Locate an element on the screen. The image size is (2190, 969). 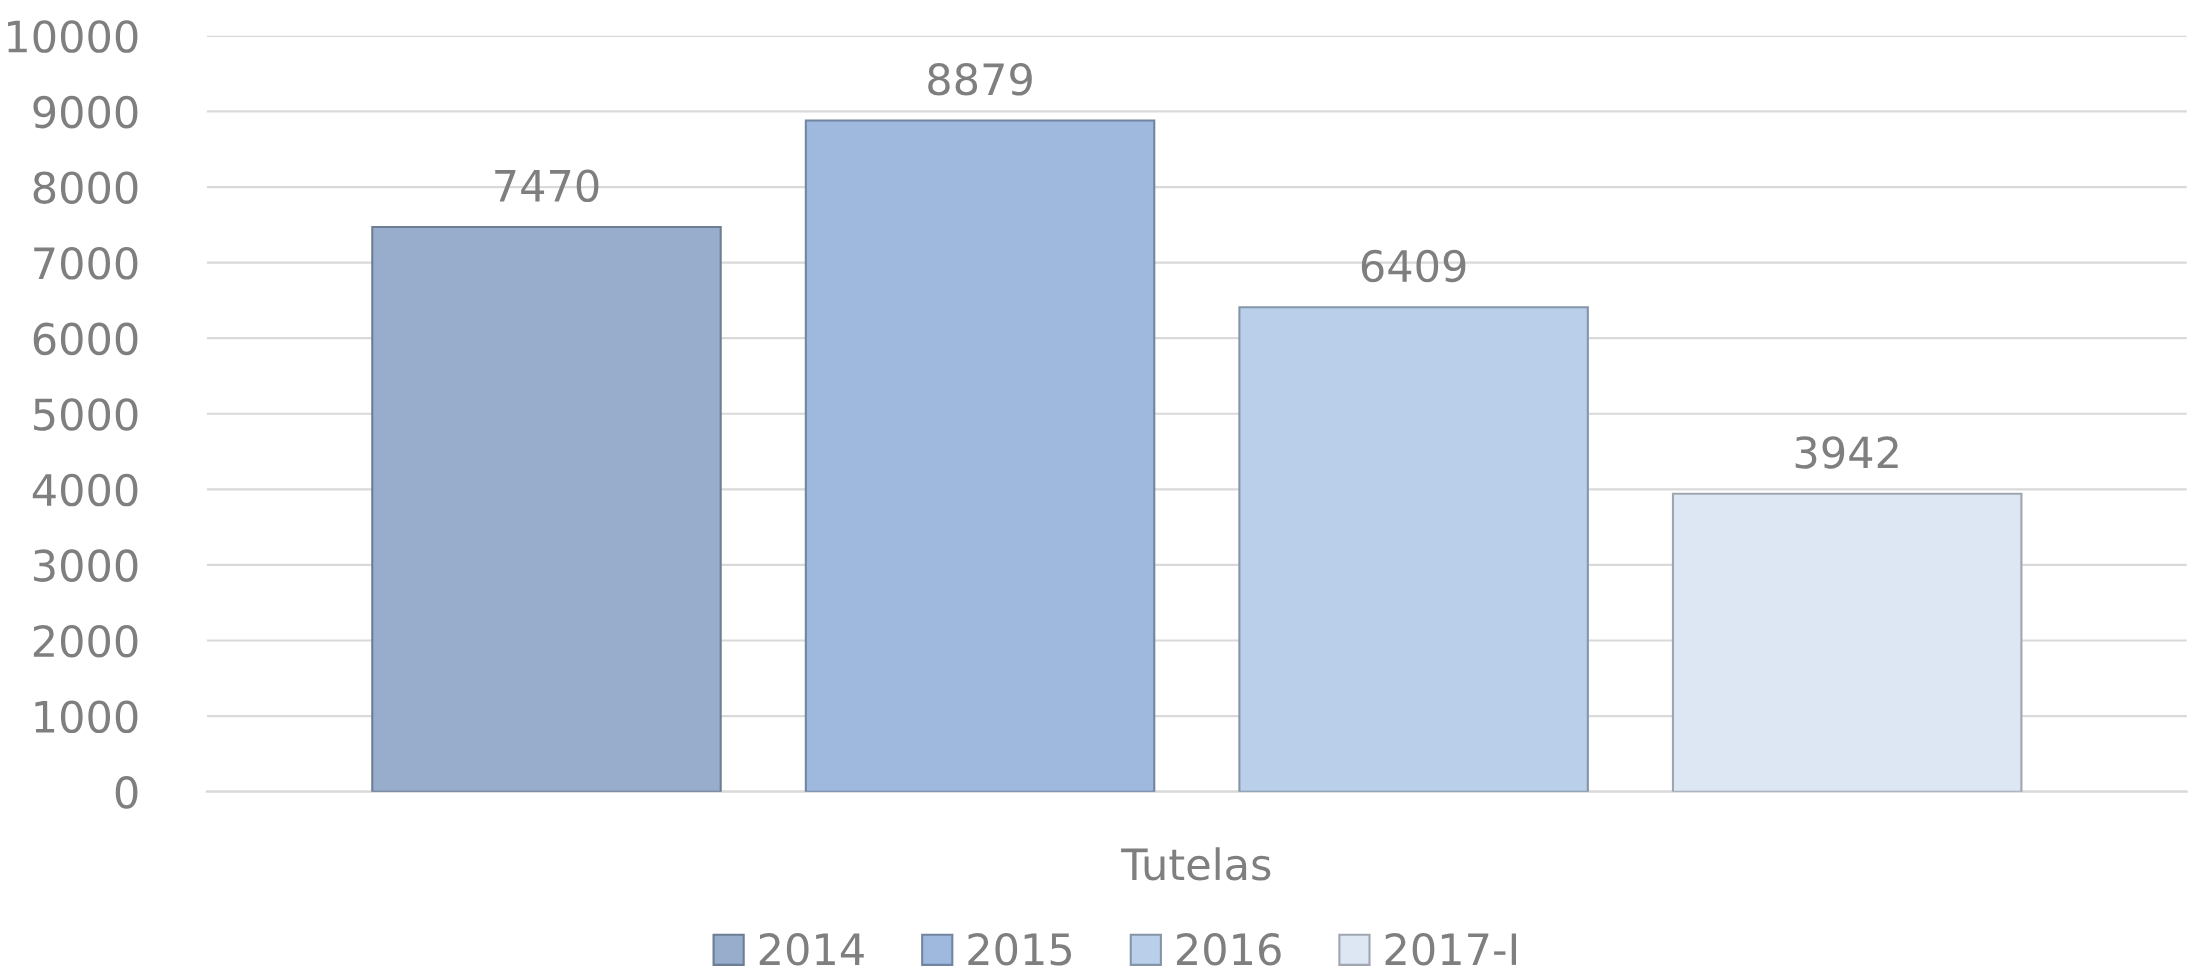
legend-label: 2016 is located at coordinates (1228, 949).